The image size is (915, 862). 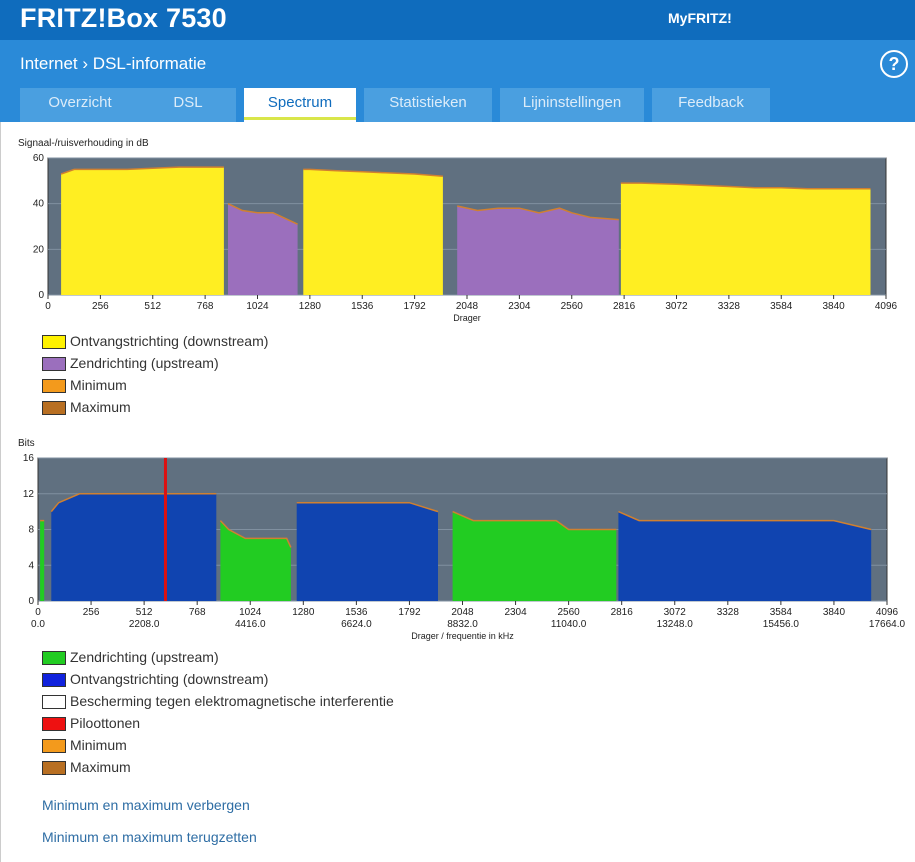 What do you see at coordinates (310, 306) in the screenshot?
I see `x-tick-label: 1280` at bounding box center [310, 306].